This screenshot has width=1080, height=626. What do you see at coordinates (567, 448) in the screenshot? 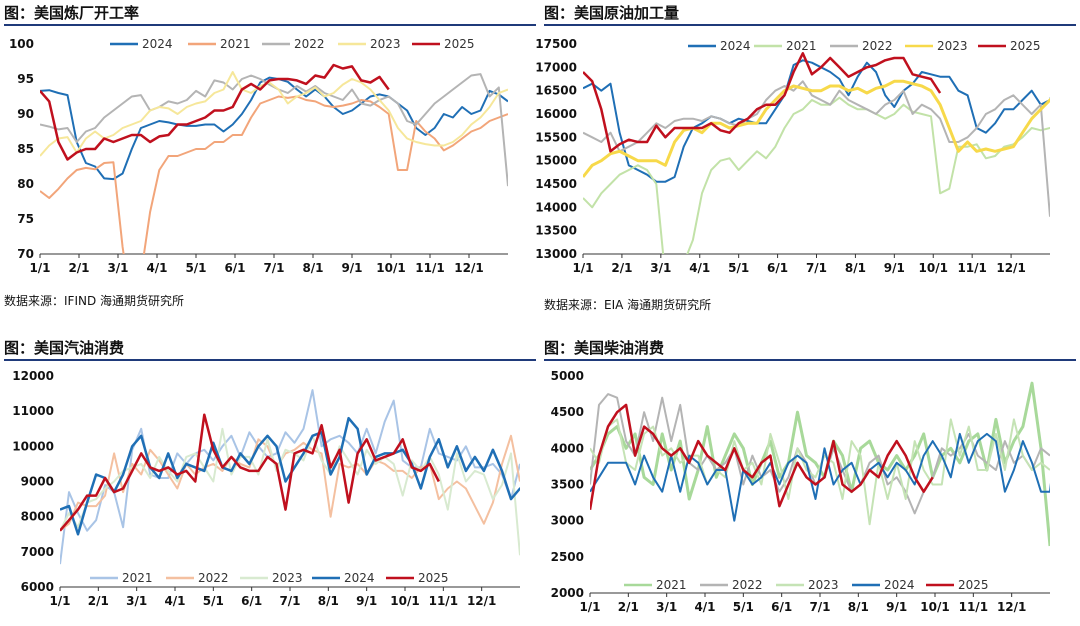
I see `y-tick-label: 4000` at bounding box center [567, 448].